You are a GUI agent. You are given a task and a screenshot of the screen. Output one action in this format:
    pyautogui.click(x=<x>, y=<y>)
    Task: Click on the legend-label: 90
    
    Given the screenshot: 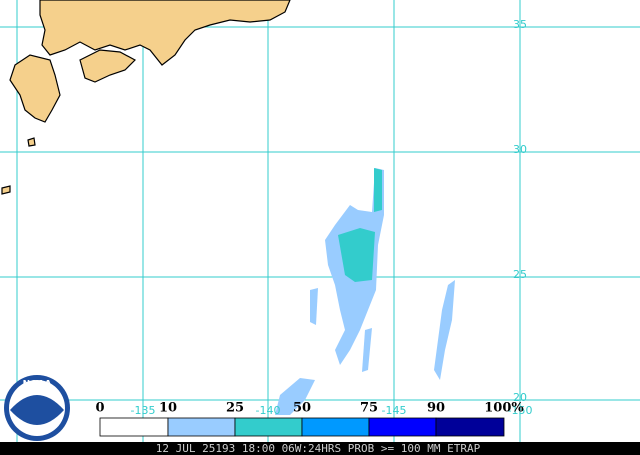 What is the action you would take?
    pyautogui.click(x=436, y=408)
    